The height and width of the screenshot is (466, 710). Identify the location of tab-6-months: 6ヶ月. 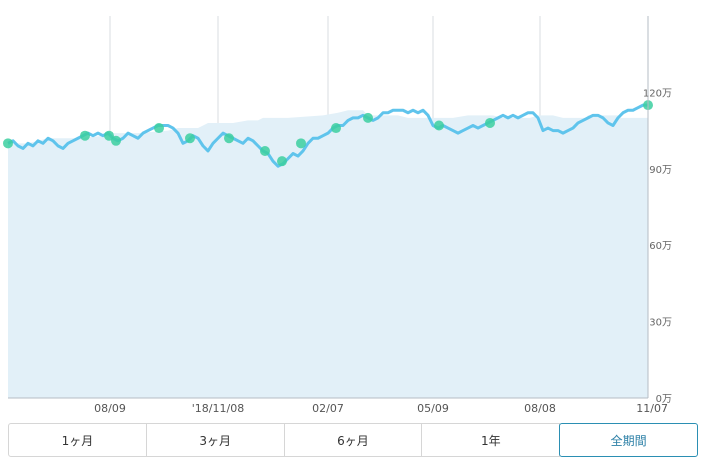
(353, 440).